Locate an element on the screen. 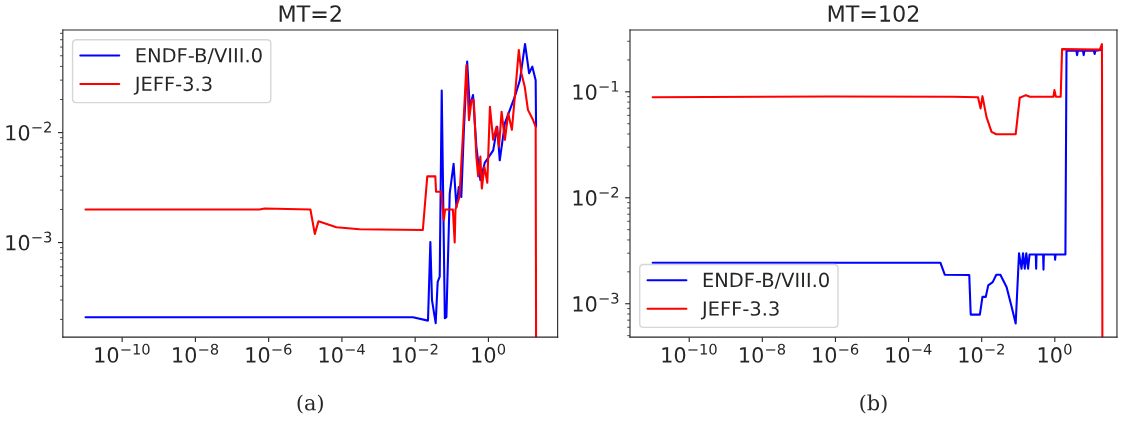  y-tick-label: 10$^{−1}$ is located at coordinates (596, 90).